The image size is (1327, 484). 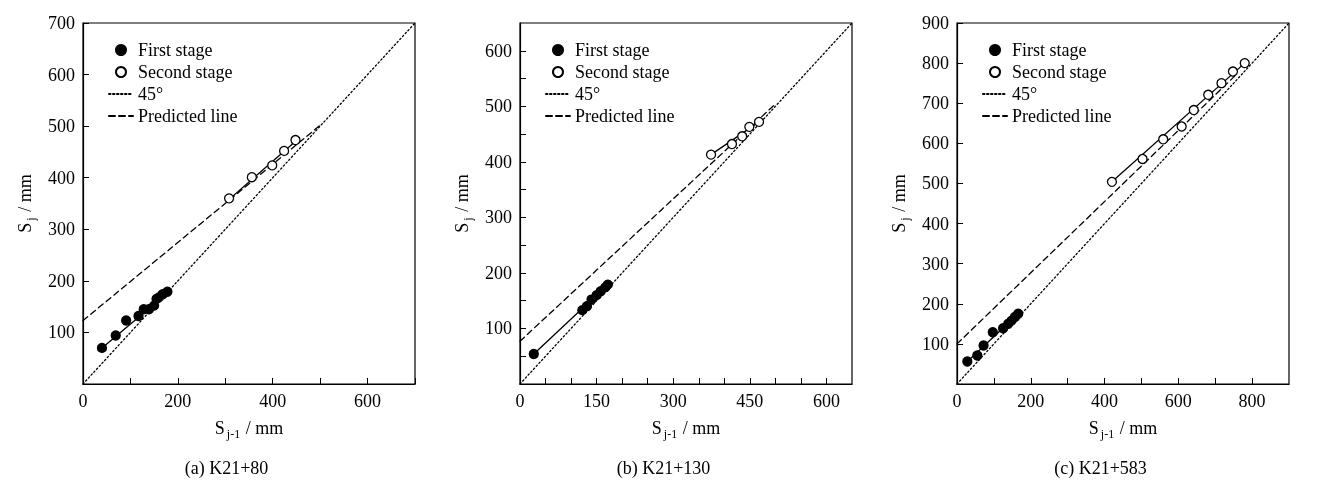 What do you see at coordinates (935, 63) in the screenshot?
I see `y-tick-label: 800` at bounding box center [935, 63].